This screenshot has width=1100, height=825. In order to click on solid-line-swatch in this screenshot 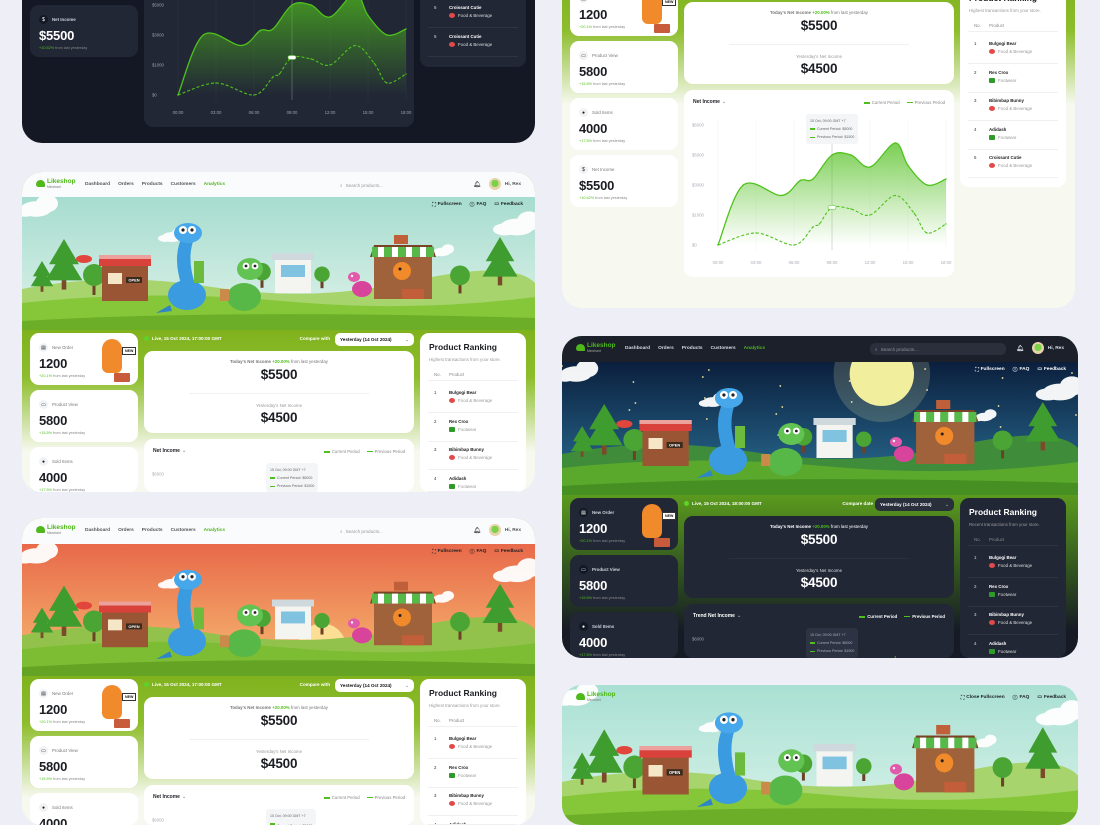, I will do `click(272, 824)`.